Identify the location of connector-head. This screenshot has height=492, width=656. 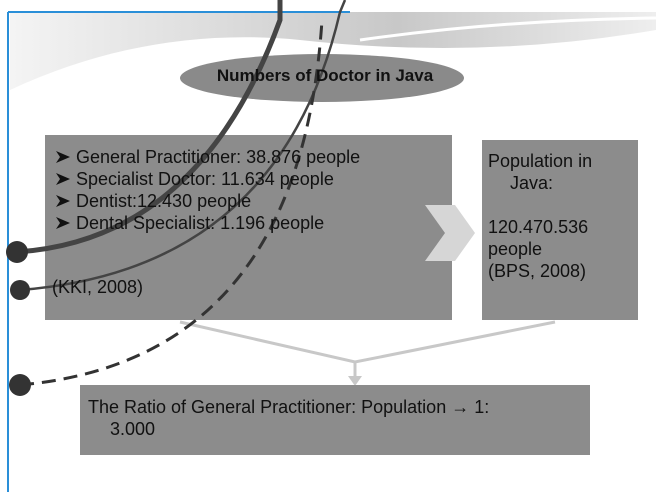
(355, 381).